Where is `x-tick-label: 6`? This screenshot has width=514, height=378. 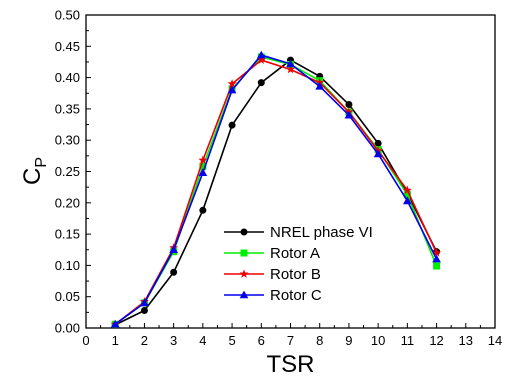 x-tick-label: 6 is located at coordinates (261, 340).